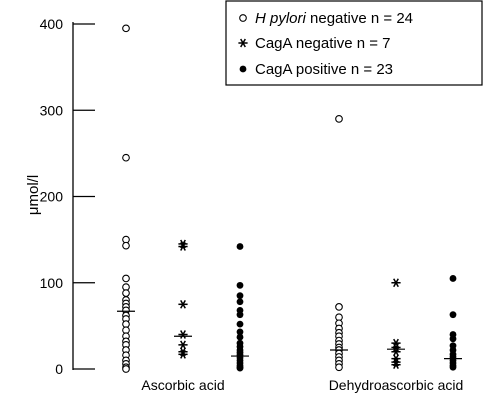  Describe the element at coordinates (52, 110) in the screenshot. I see `y-tick-label: 300` at that location.